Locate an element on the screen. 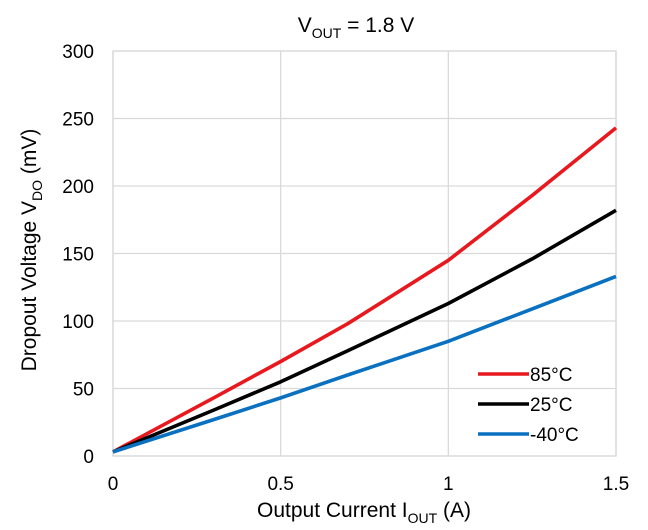  y-tick-label: 250 is located at coordinates (78, 120).